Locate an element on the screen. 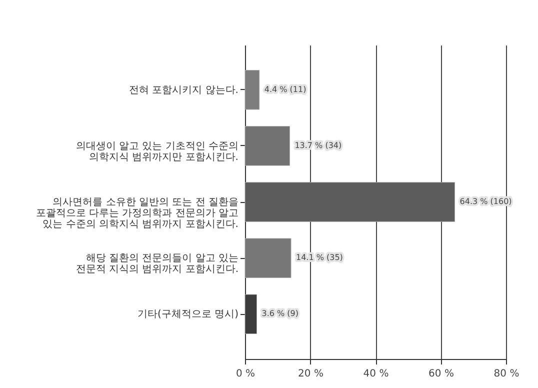 This screenshot has height=388, width=538. data-label: 4.4 % (11) is located at coordinates (285, 89).